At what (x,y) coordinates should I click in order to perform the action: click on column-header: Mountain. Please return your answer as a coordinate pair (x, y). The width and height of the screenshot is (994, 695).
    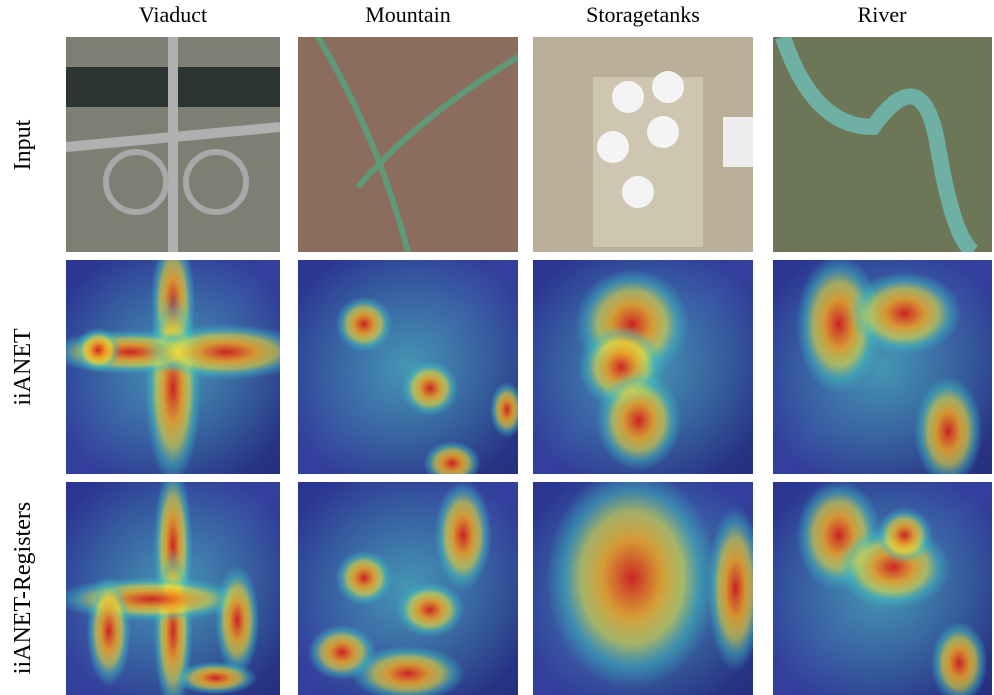
    Looking at the image, I should click on (408, 14).